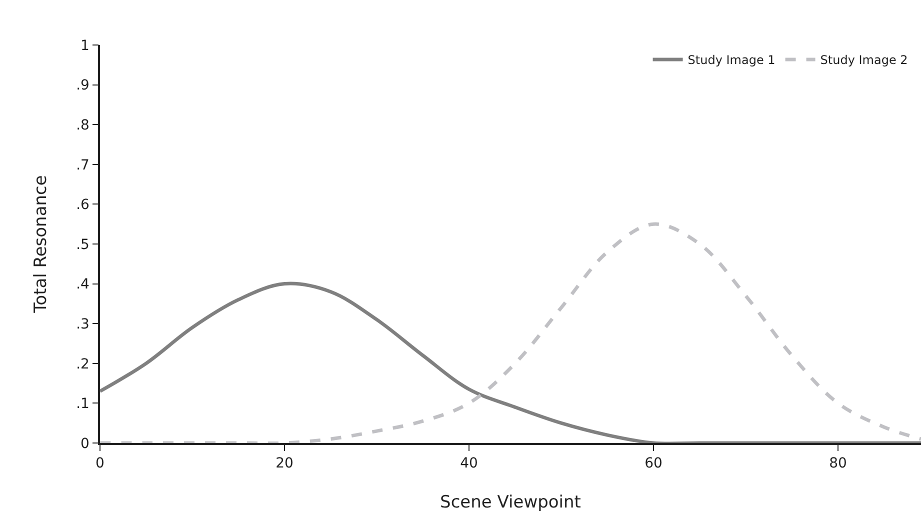  I want to click on y-tick-label: .1, so click(83, 404).